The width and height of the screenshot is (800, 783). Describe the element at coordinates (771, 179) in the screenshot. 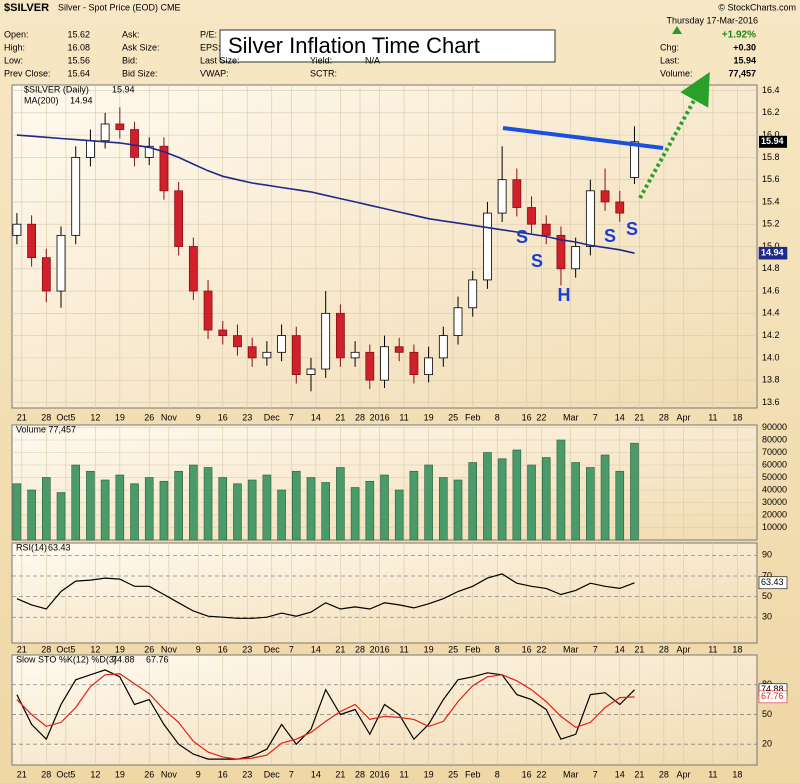

I see `y-tick-label: 15.6` at that location.